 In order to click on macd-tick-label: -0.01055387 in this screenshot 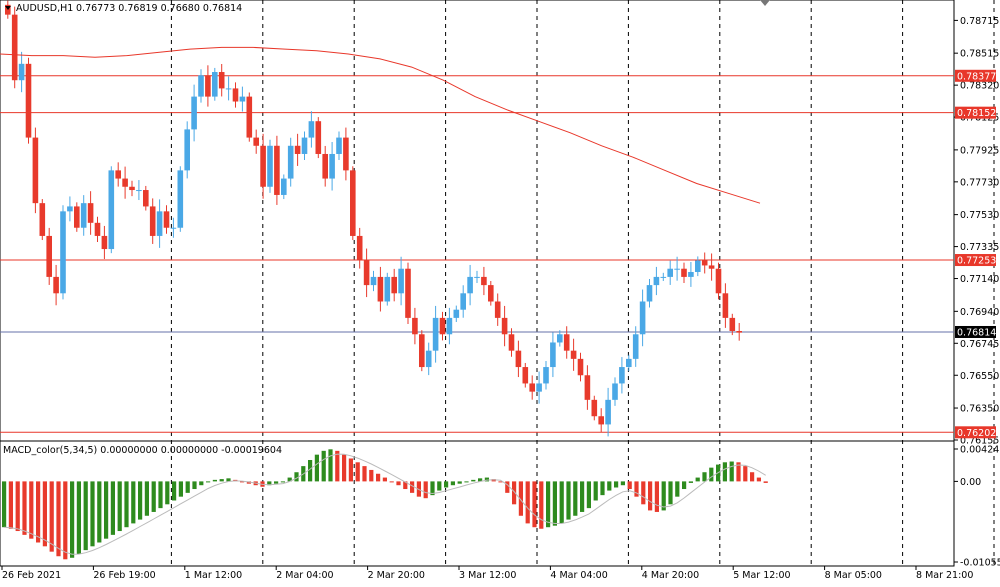, I will do `click(980, 563)`.